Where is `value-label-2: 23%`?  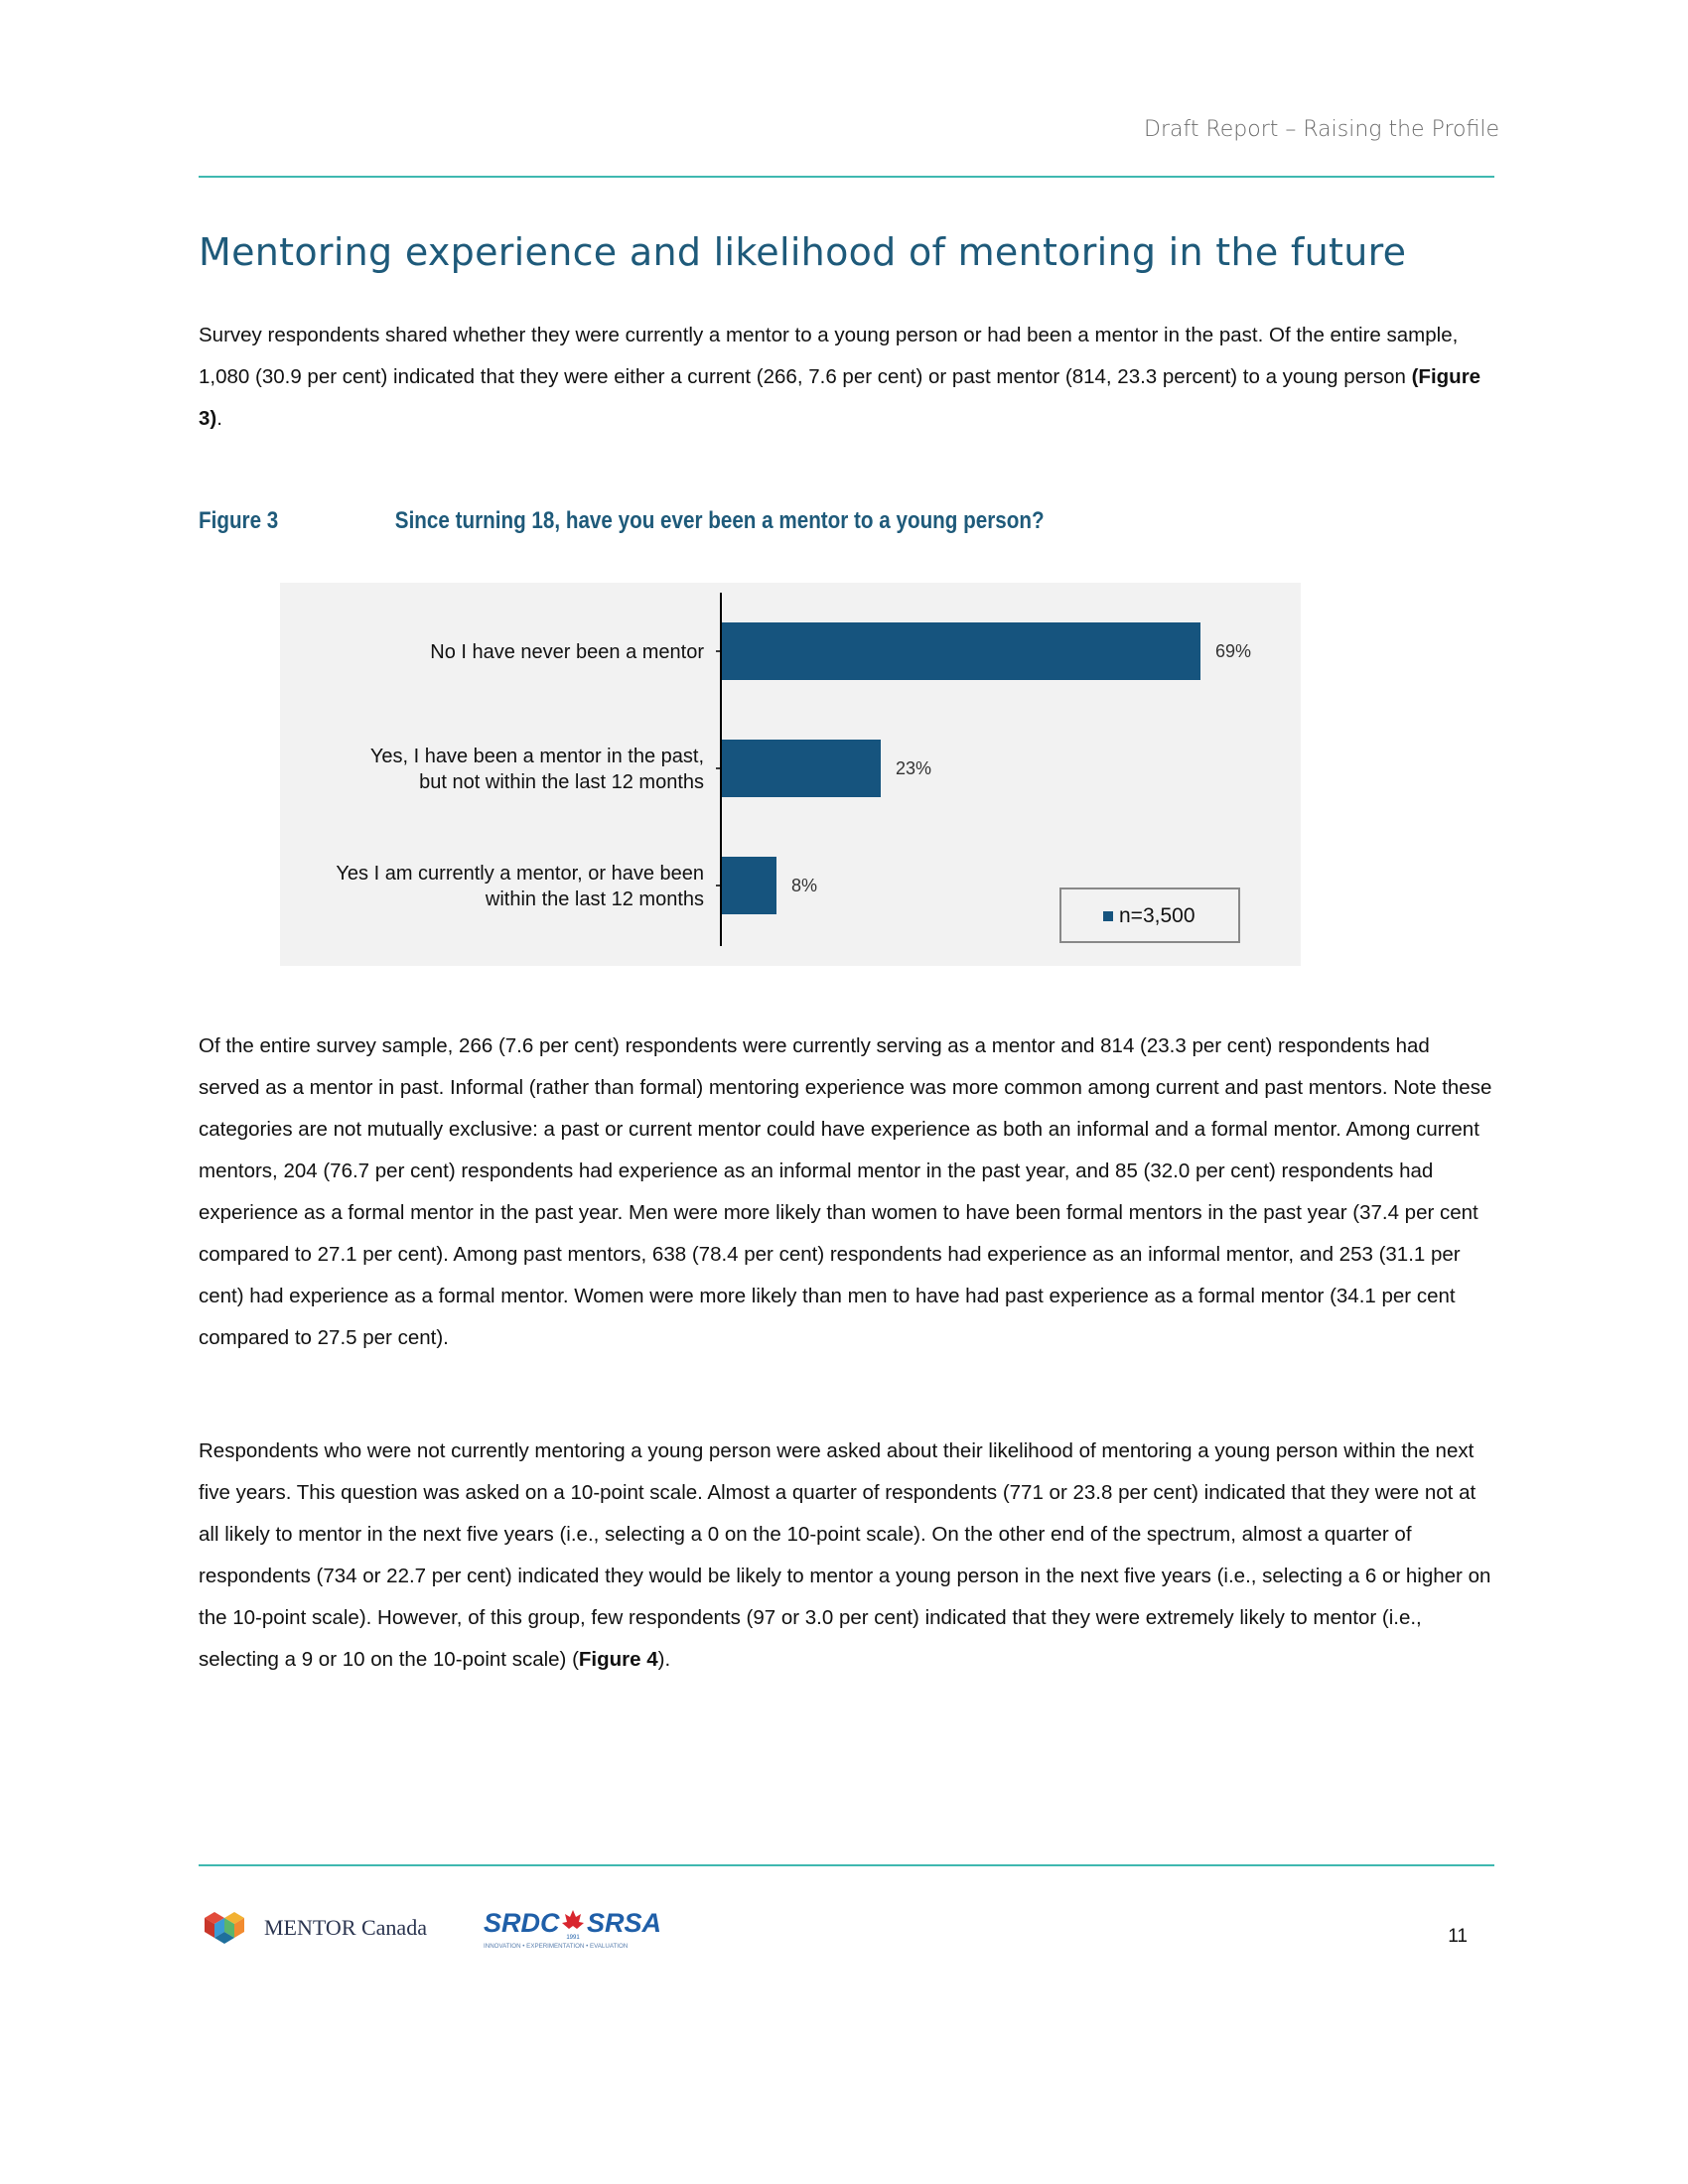 value-label-2: 23% is located at coordinates (913, 768).